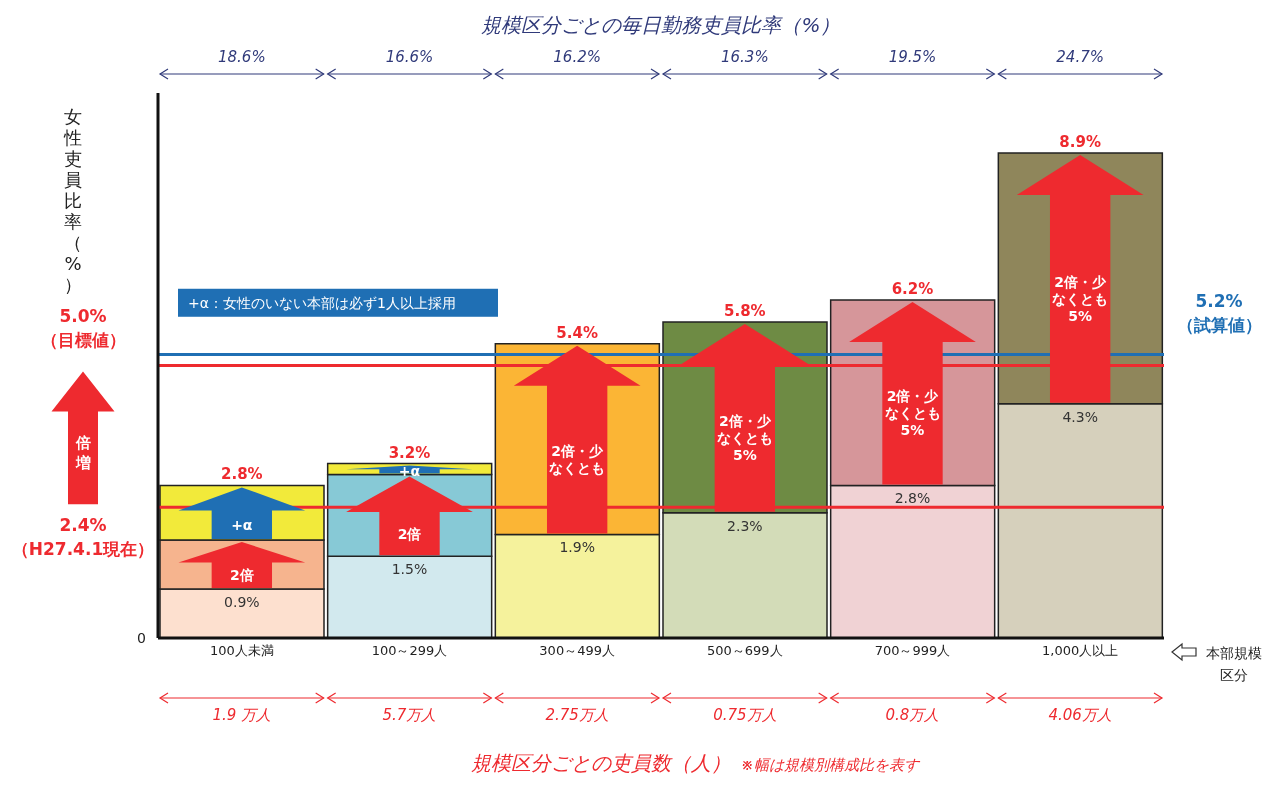 Image resolution: width=1282 pixels, height=794 pixels. Describe the element at coordinates (912, 651) in the screenshot. I see `x-tick-label: 700～999人` at that location.